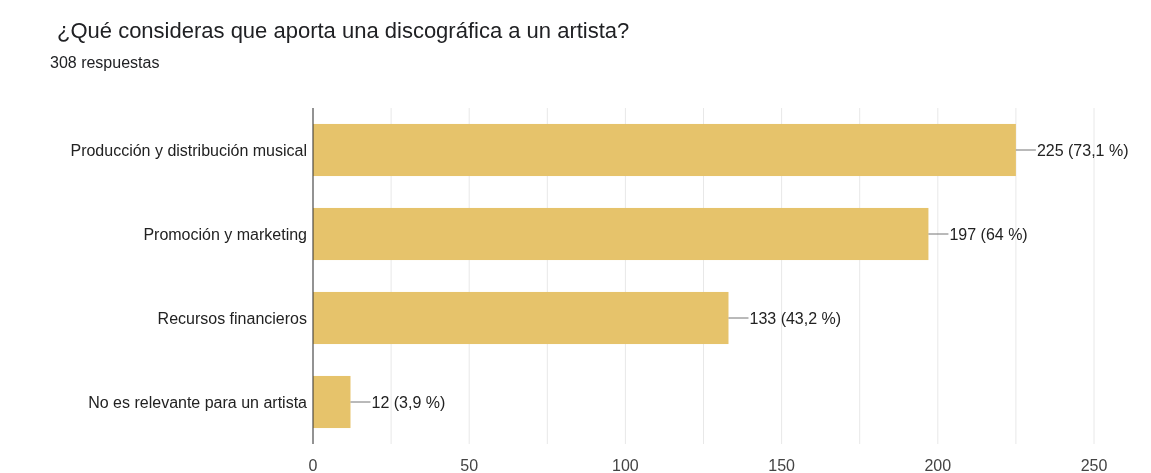 This screenshot has width=1151, height=473. Describe the element at coordinates (232, 318) in the screenshot. I see `y-tick-label: Recursos financieros` at that location.